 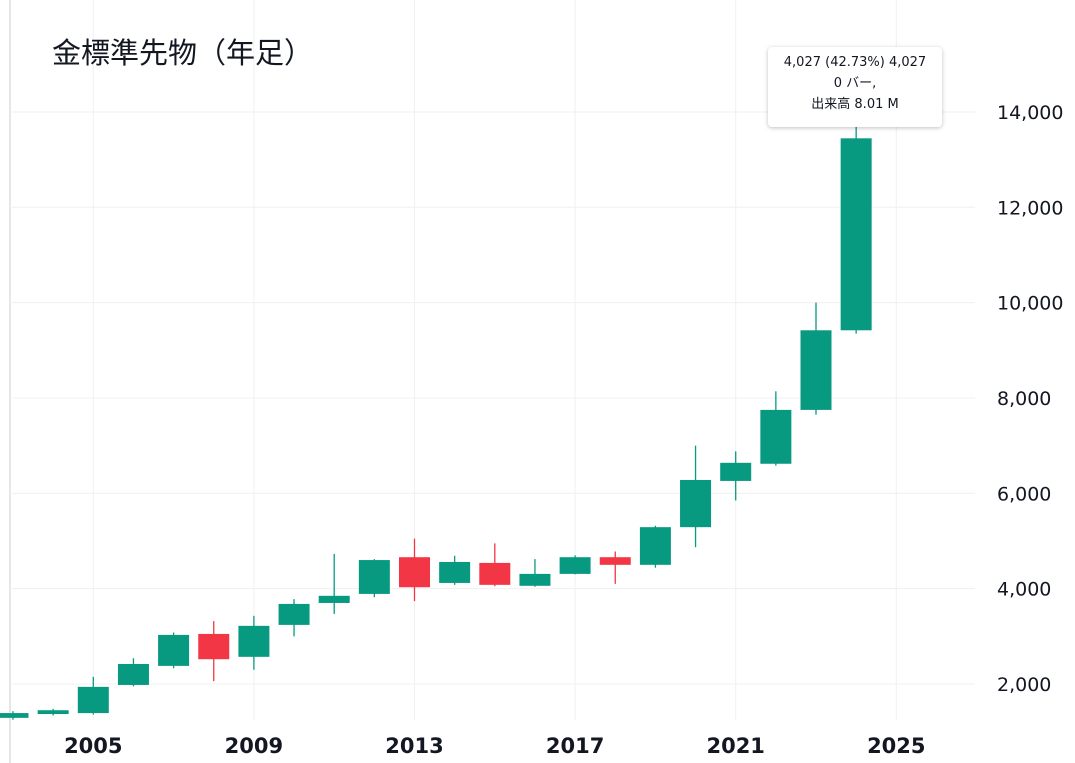 What do you see at coordinates (414, 746) in the screenshot?
I see `x-tick-label: 2013` at bounding box center [414, 746].